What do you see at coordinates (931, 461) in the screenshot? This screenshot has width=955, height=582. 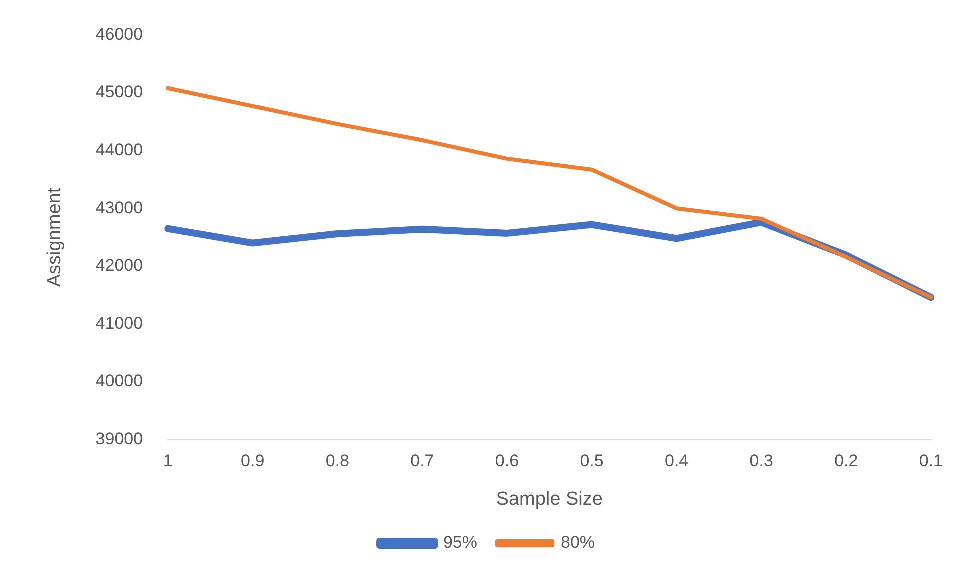 I see `x-tick-label: 0.1` at bounding box center [931, 461].